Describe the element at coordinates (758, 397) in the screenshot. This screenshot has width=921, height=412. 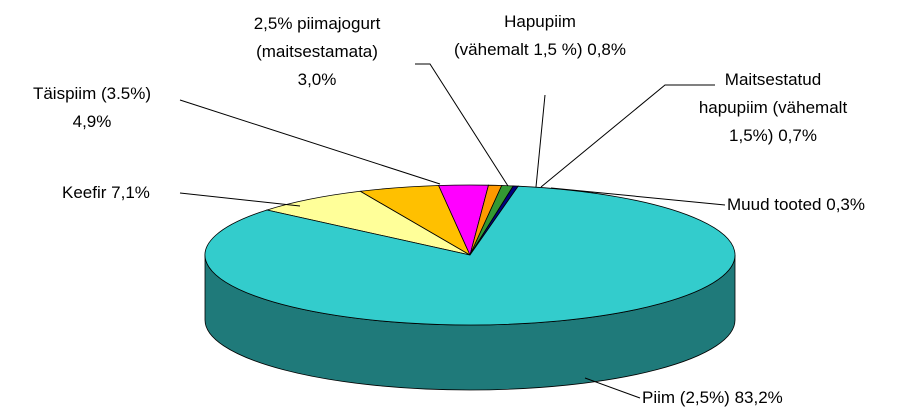
I see `value-label: 83,2%` at that location.